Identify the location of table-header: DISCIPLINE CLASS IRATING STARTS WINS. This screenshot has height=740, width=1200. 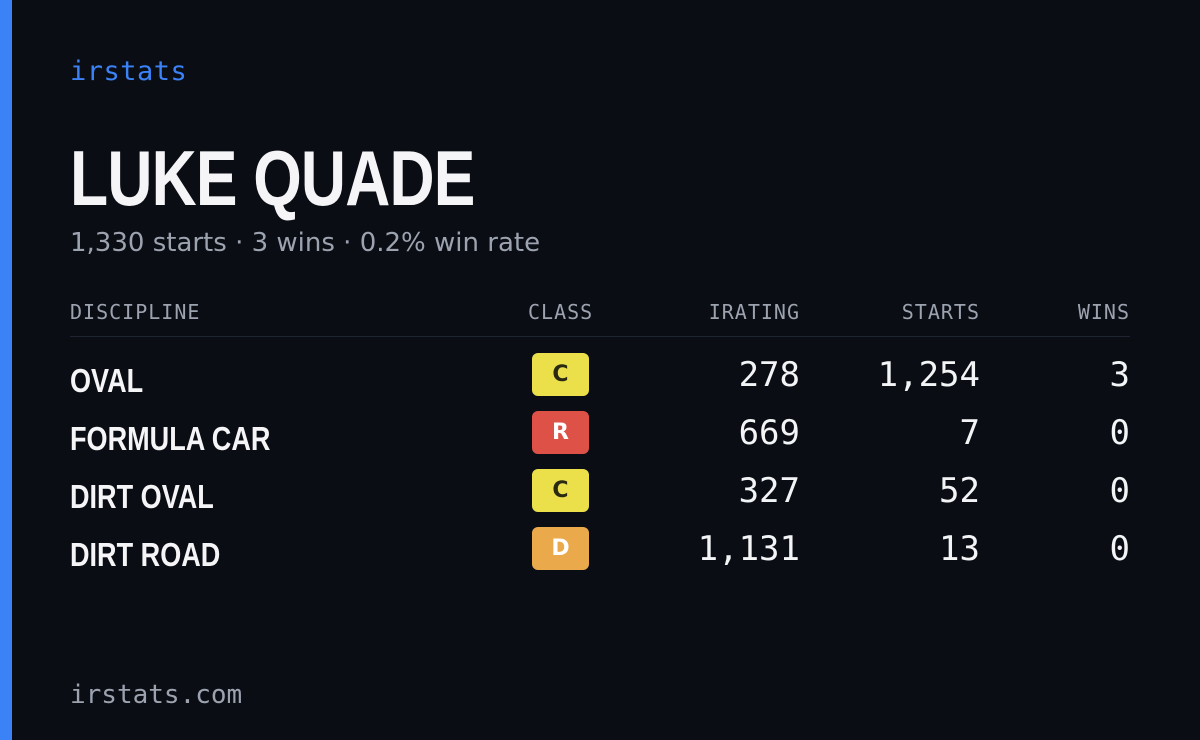
(600, 316).